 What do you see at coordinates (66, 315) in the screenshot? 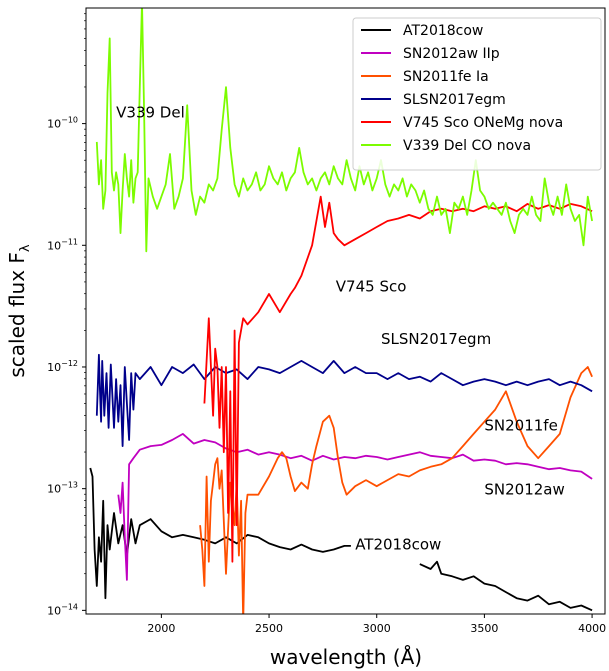
I see `y-axis-ticks: 10−14 10−13 10−12 10−11 10−10` at bounding box center [66, 315].